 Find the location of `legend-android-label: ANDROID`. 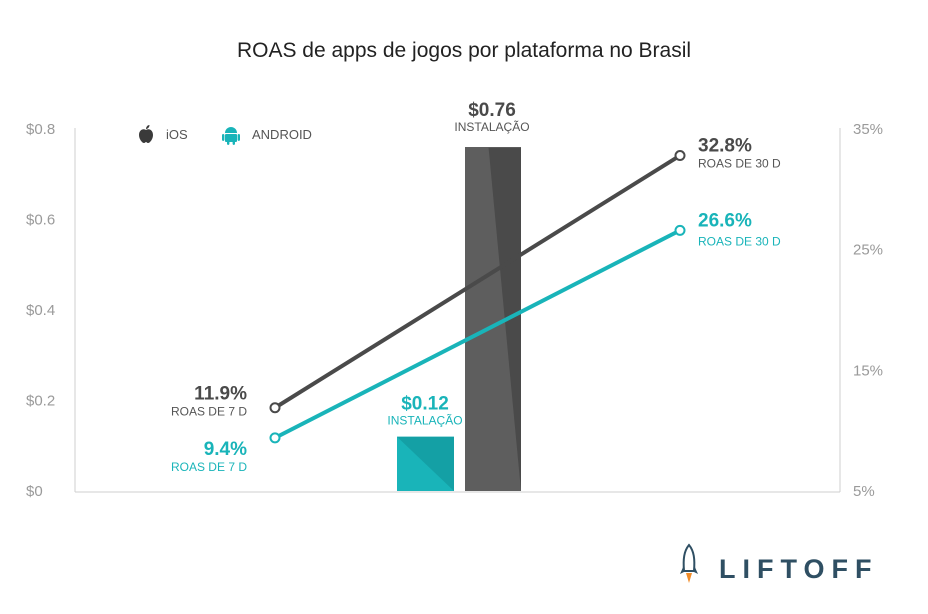

legend-android-label: ANDROID is located at coordinates (282, 134).